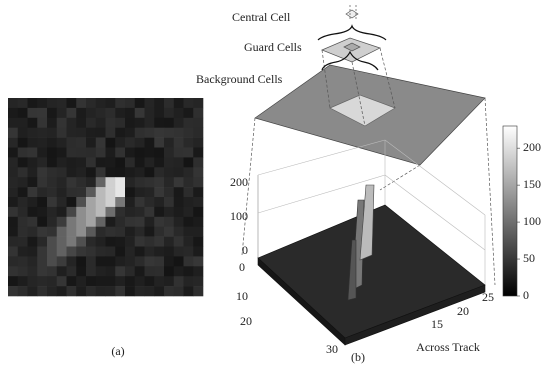 The image size is (550, 376). What do you see at coordinates (239, 216) in the screenshot?
I see `z-tick-label: 100` at bounding box center [239, 216].